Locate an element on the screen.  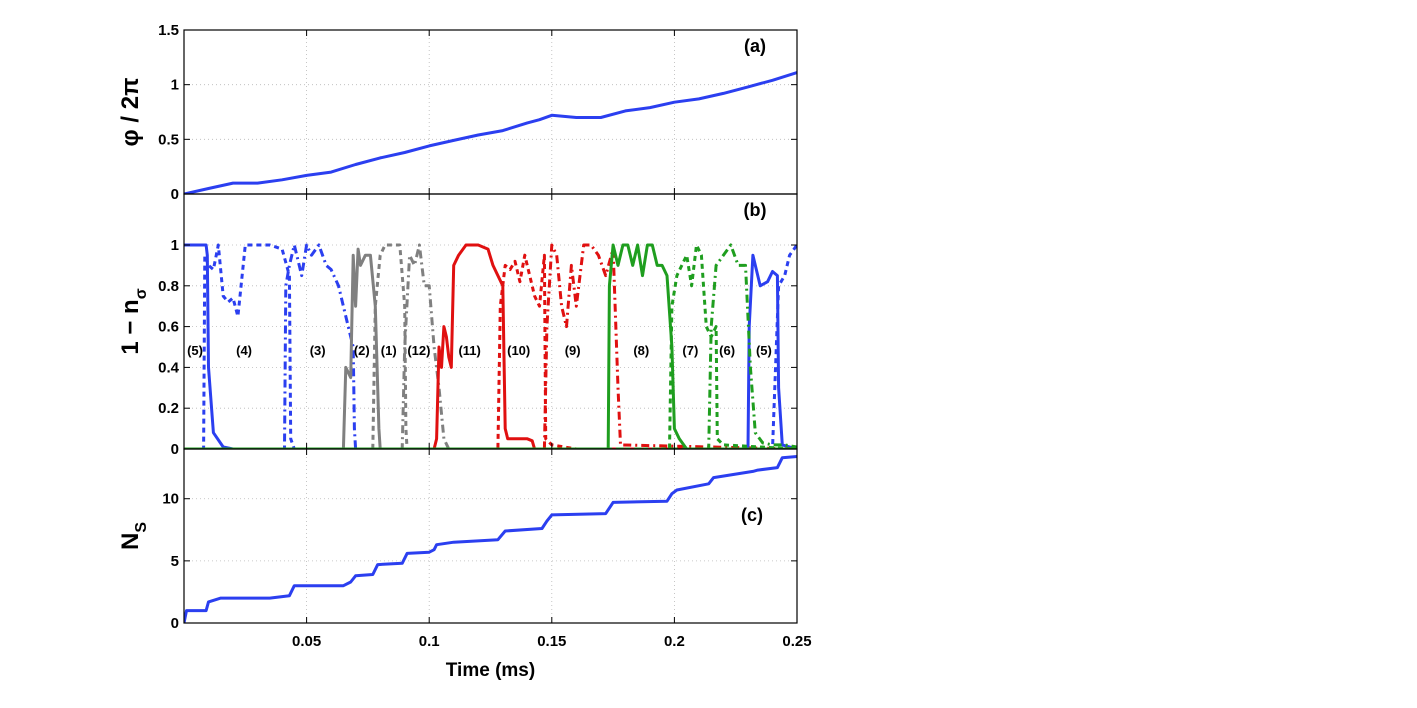
panel-a: 0 0.5 1 1.5 (a) φ / 2π is located at coordinates (457, 112).